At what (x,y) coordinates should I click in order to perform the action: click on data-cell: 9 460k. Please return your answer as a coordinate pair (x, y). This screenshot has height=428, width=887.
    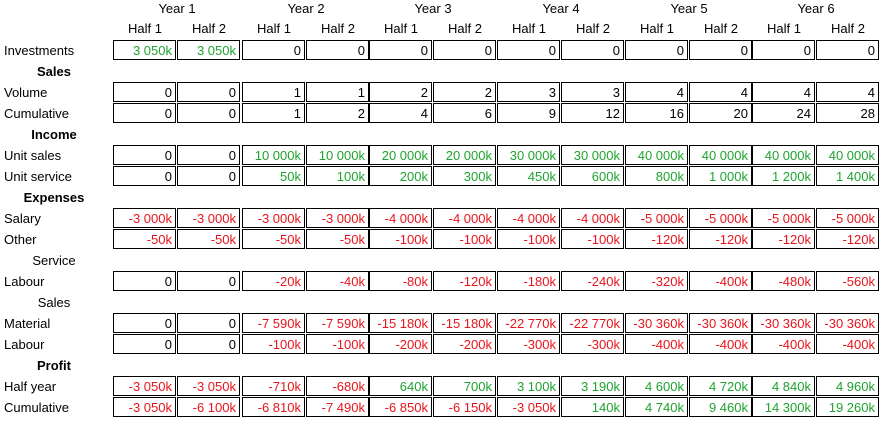
    Looking at the image, I should click on (720, 407).